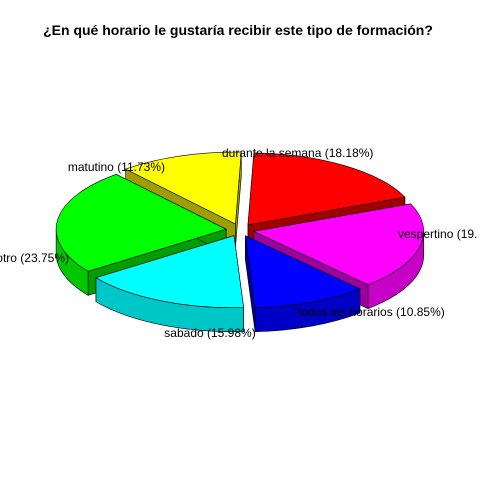 Image resolution: width=480 pixels, height=480 pixels. What do you see at coordinates (297, 153) in the screenshot?
I see `slice-label: durante la semana (18.18%)` at bounding box center [297, 153].